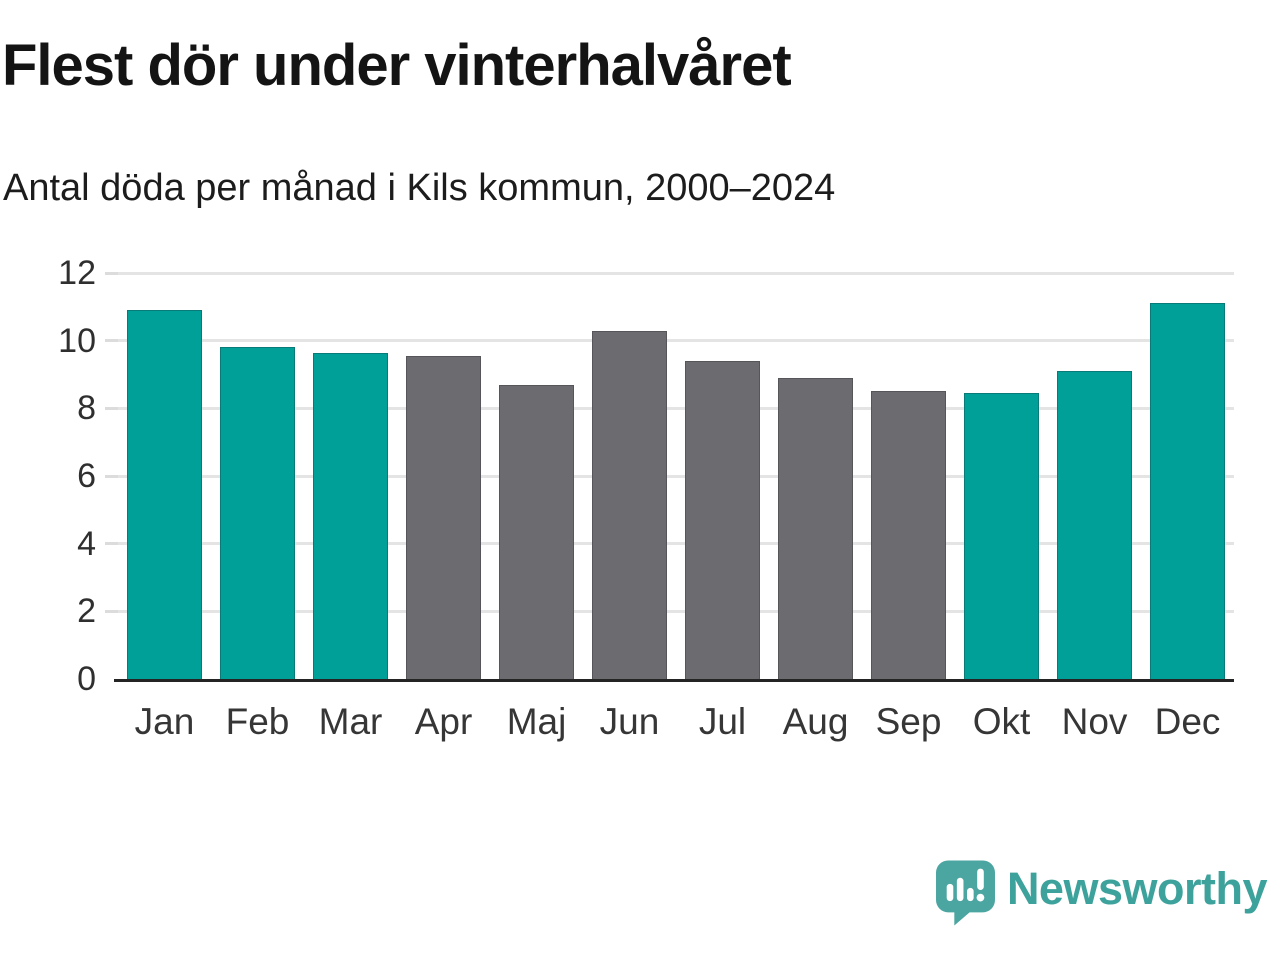  What do you see at coordinates (965, 893) in the screenshot?
I see `newsworthy-speech-bubble-bar-chart-icon` at bounding box center [965, 893].